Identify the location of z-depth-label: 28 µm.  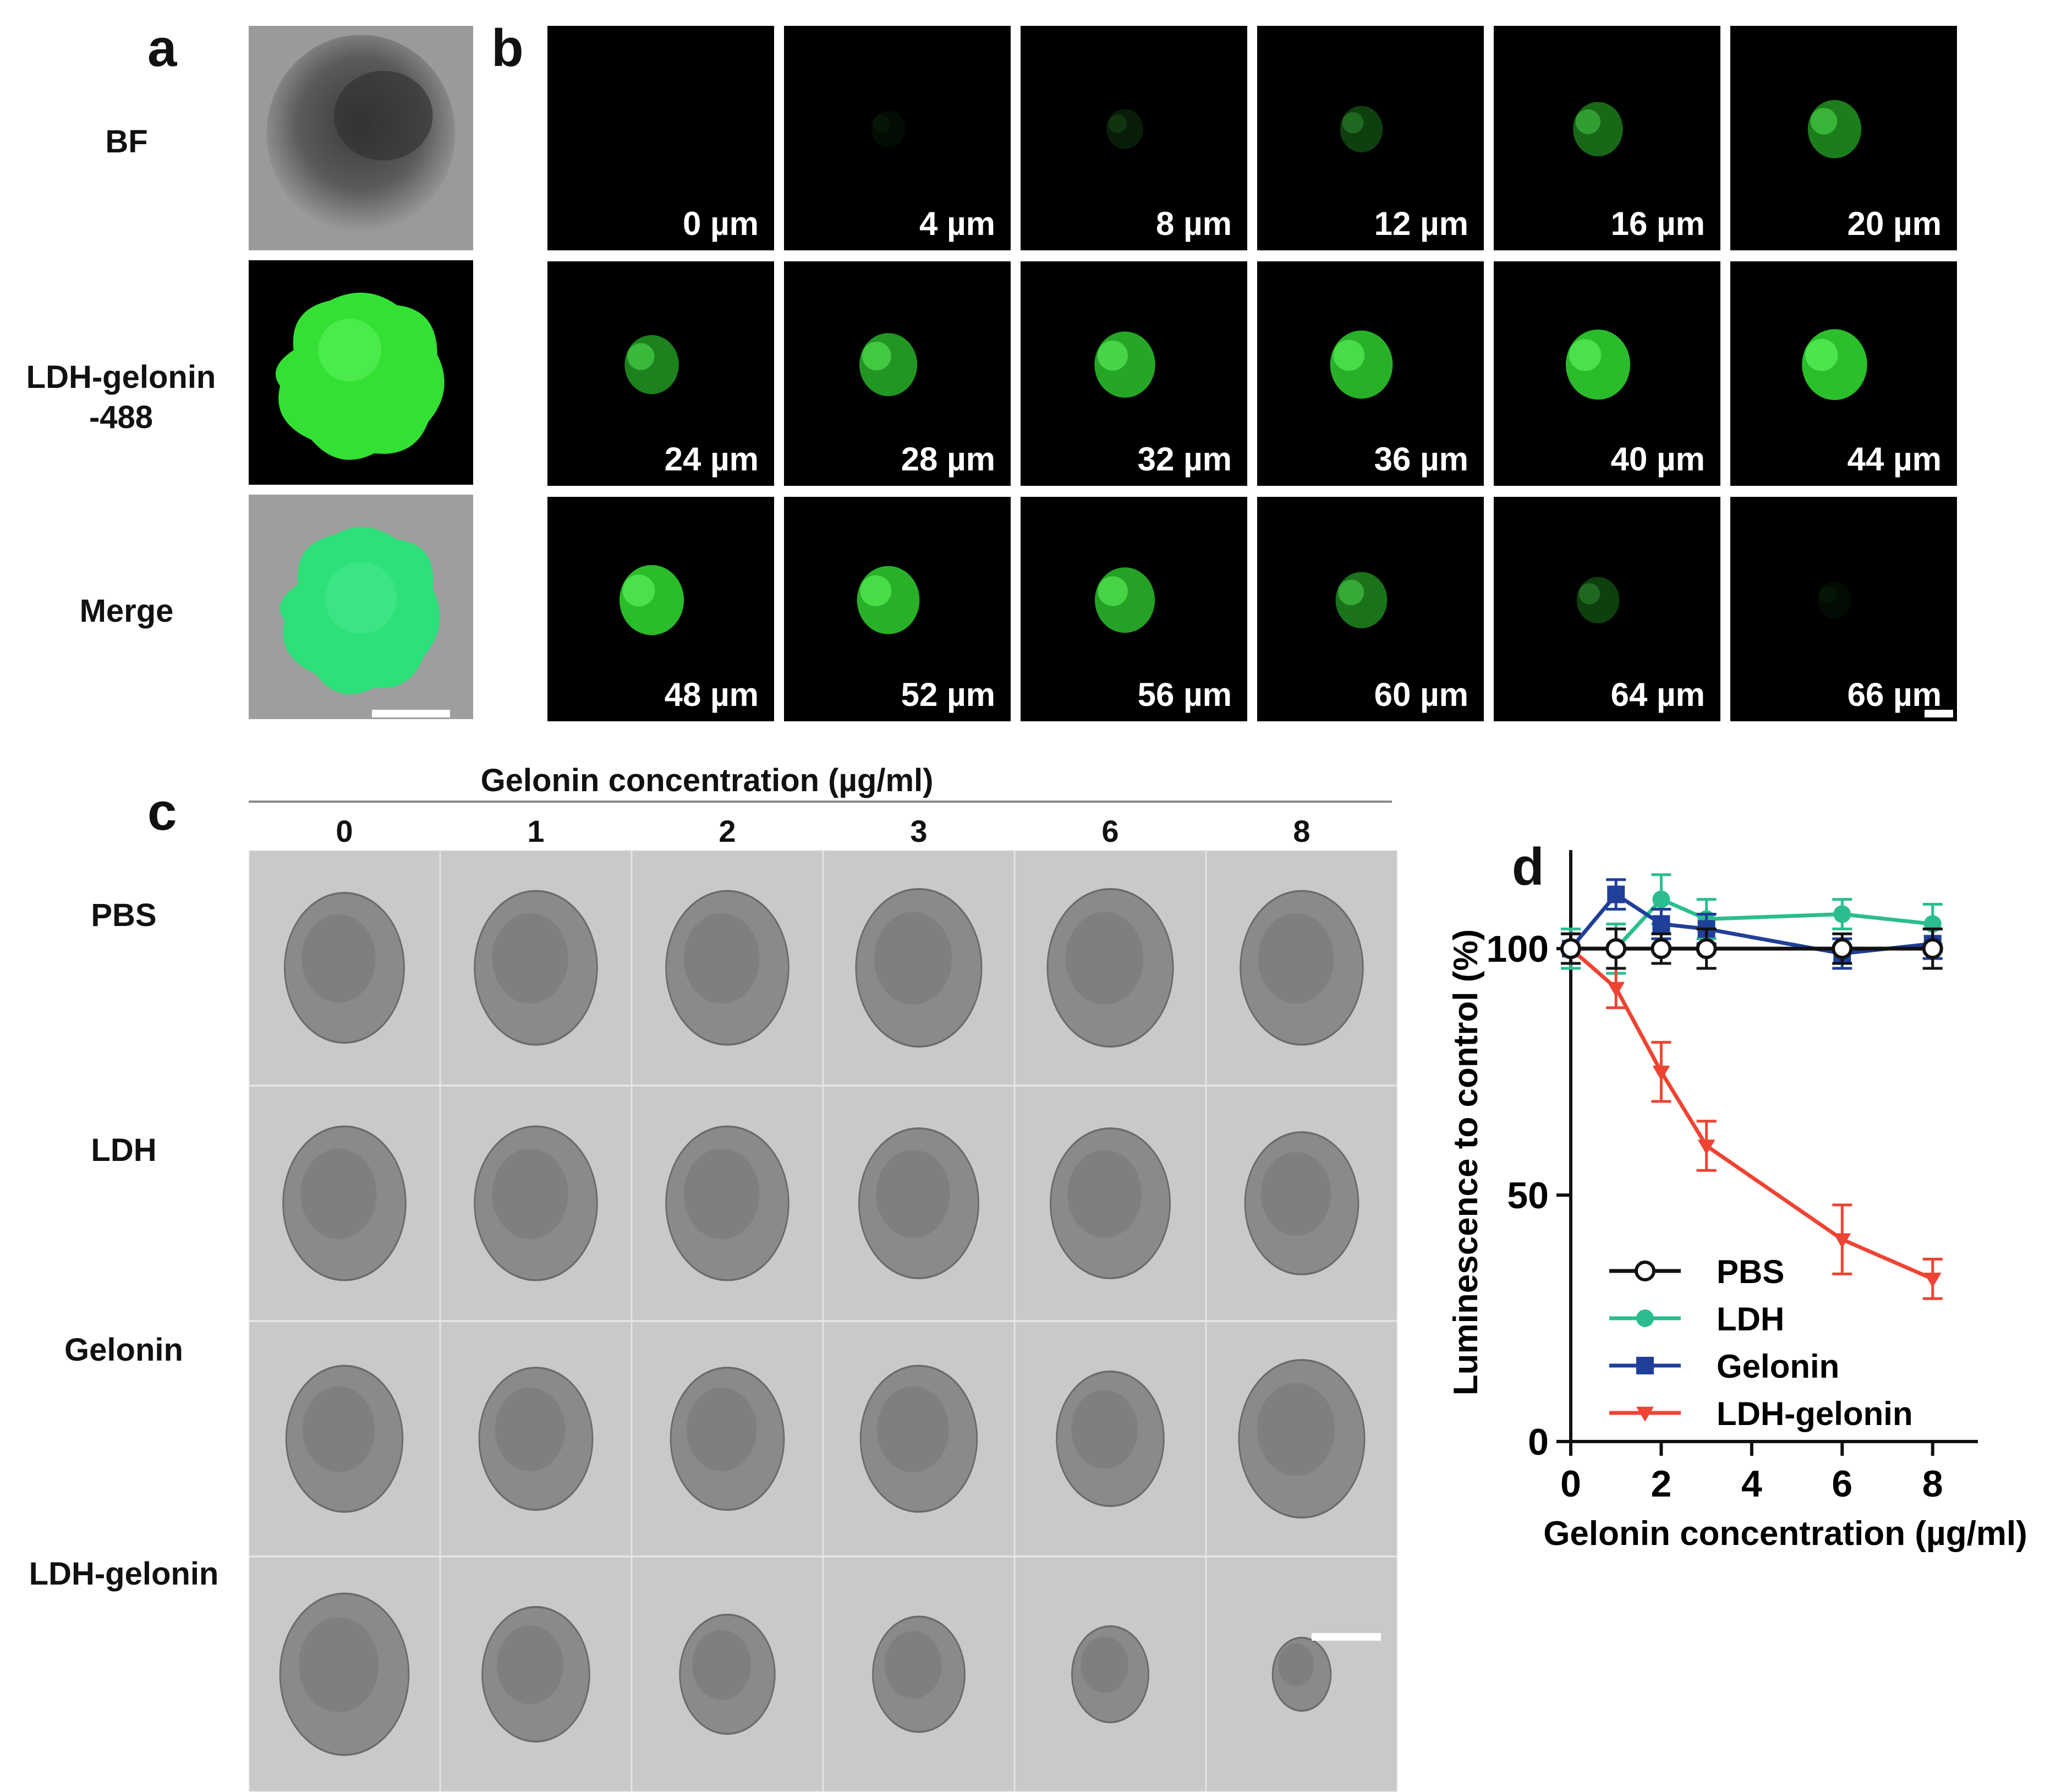
(948, 459).